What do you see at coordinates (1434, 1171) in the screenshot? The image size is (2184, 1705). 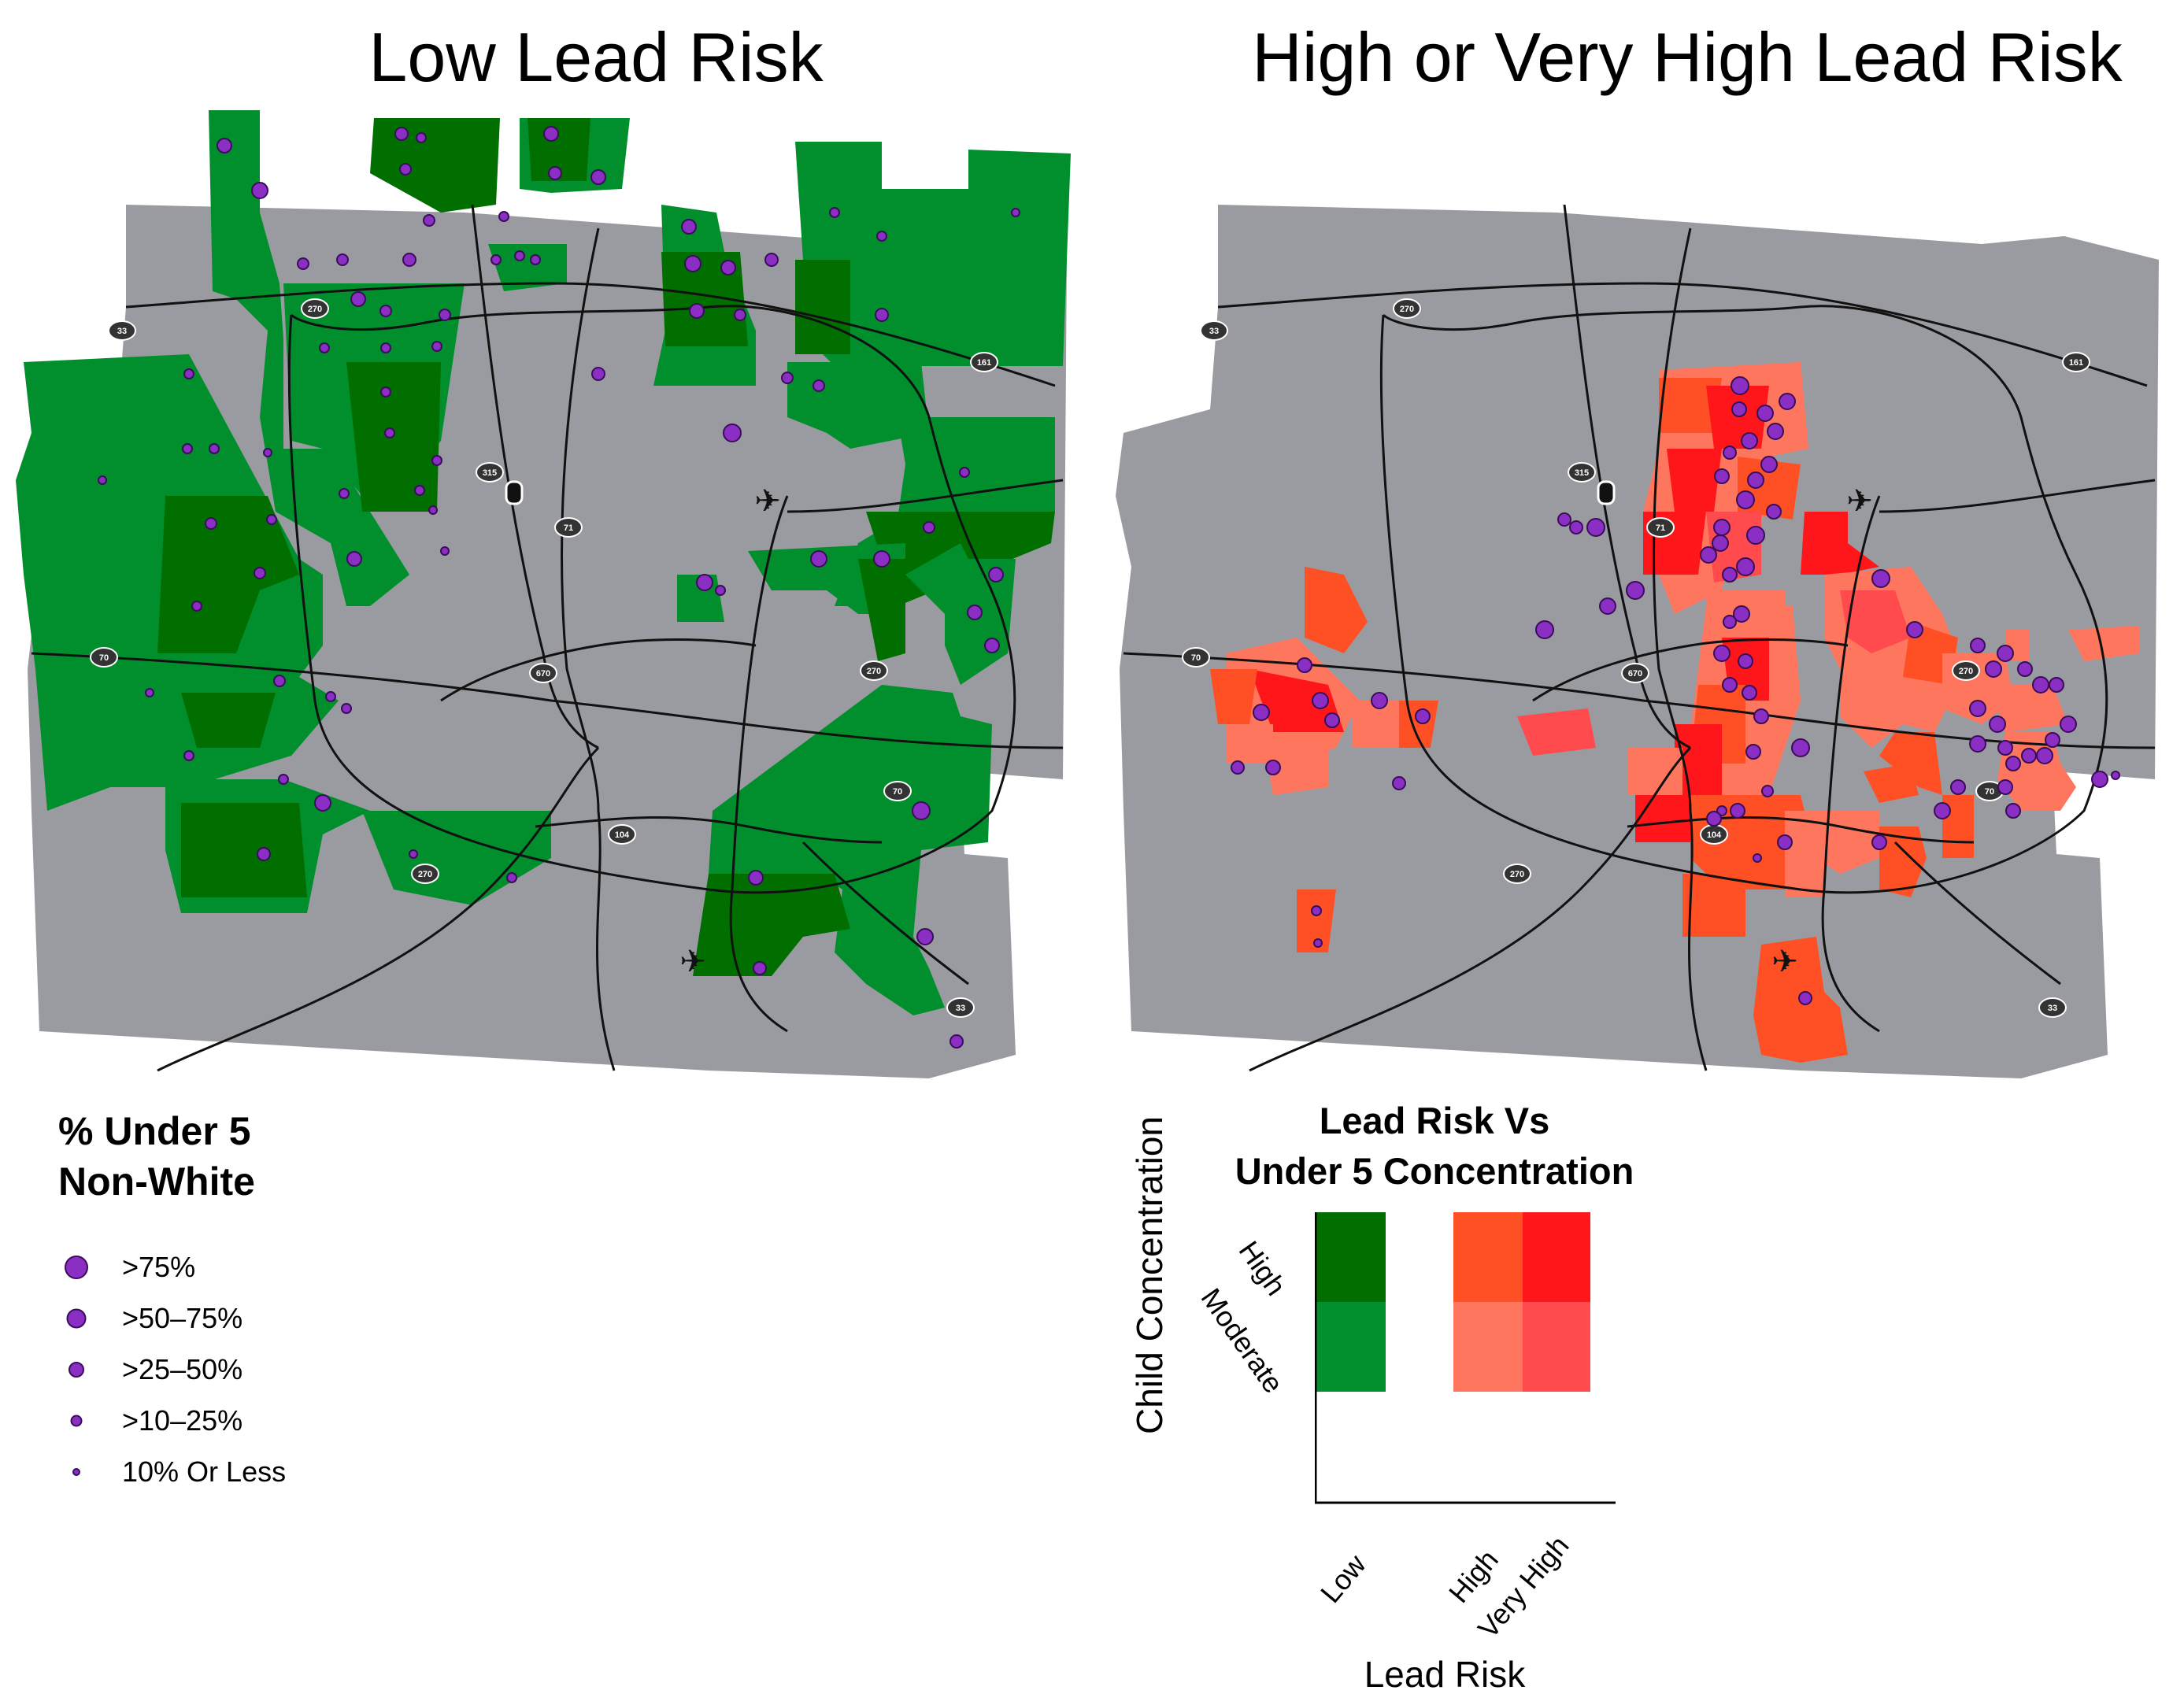 I see `bivariate-title-line2: Under 5 Concentration` at bounding box center [1434, 1171].